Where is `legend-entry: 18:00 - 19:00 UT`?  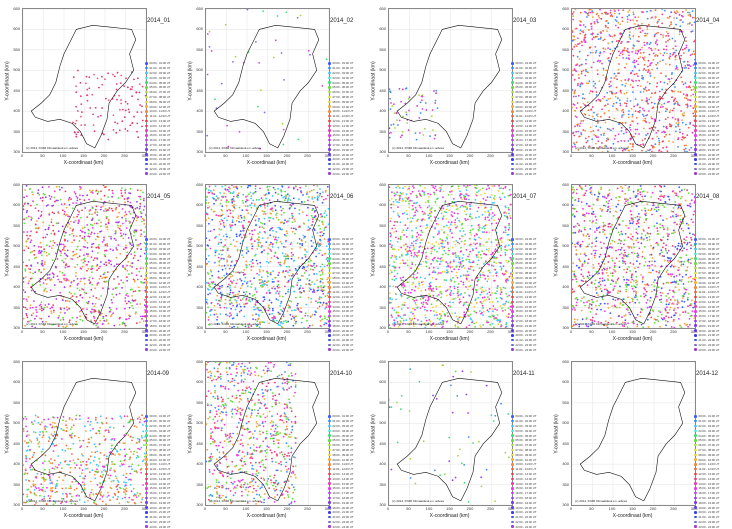
legend-entry: 18:00 - 19:00 UT is located at coordinates (346, 149).